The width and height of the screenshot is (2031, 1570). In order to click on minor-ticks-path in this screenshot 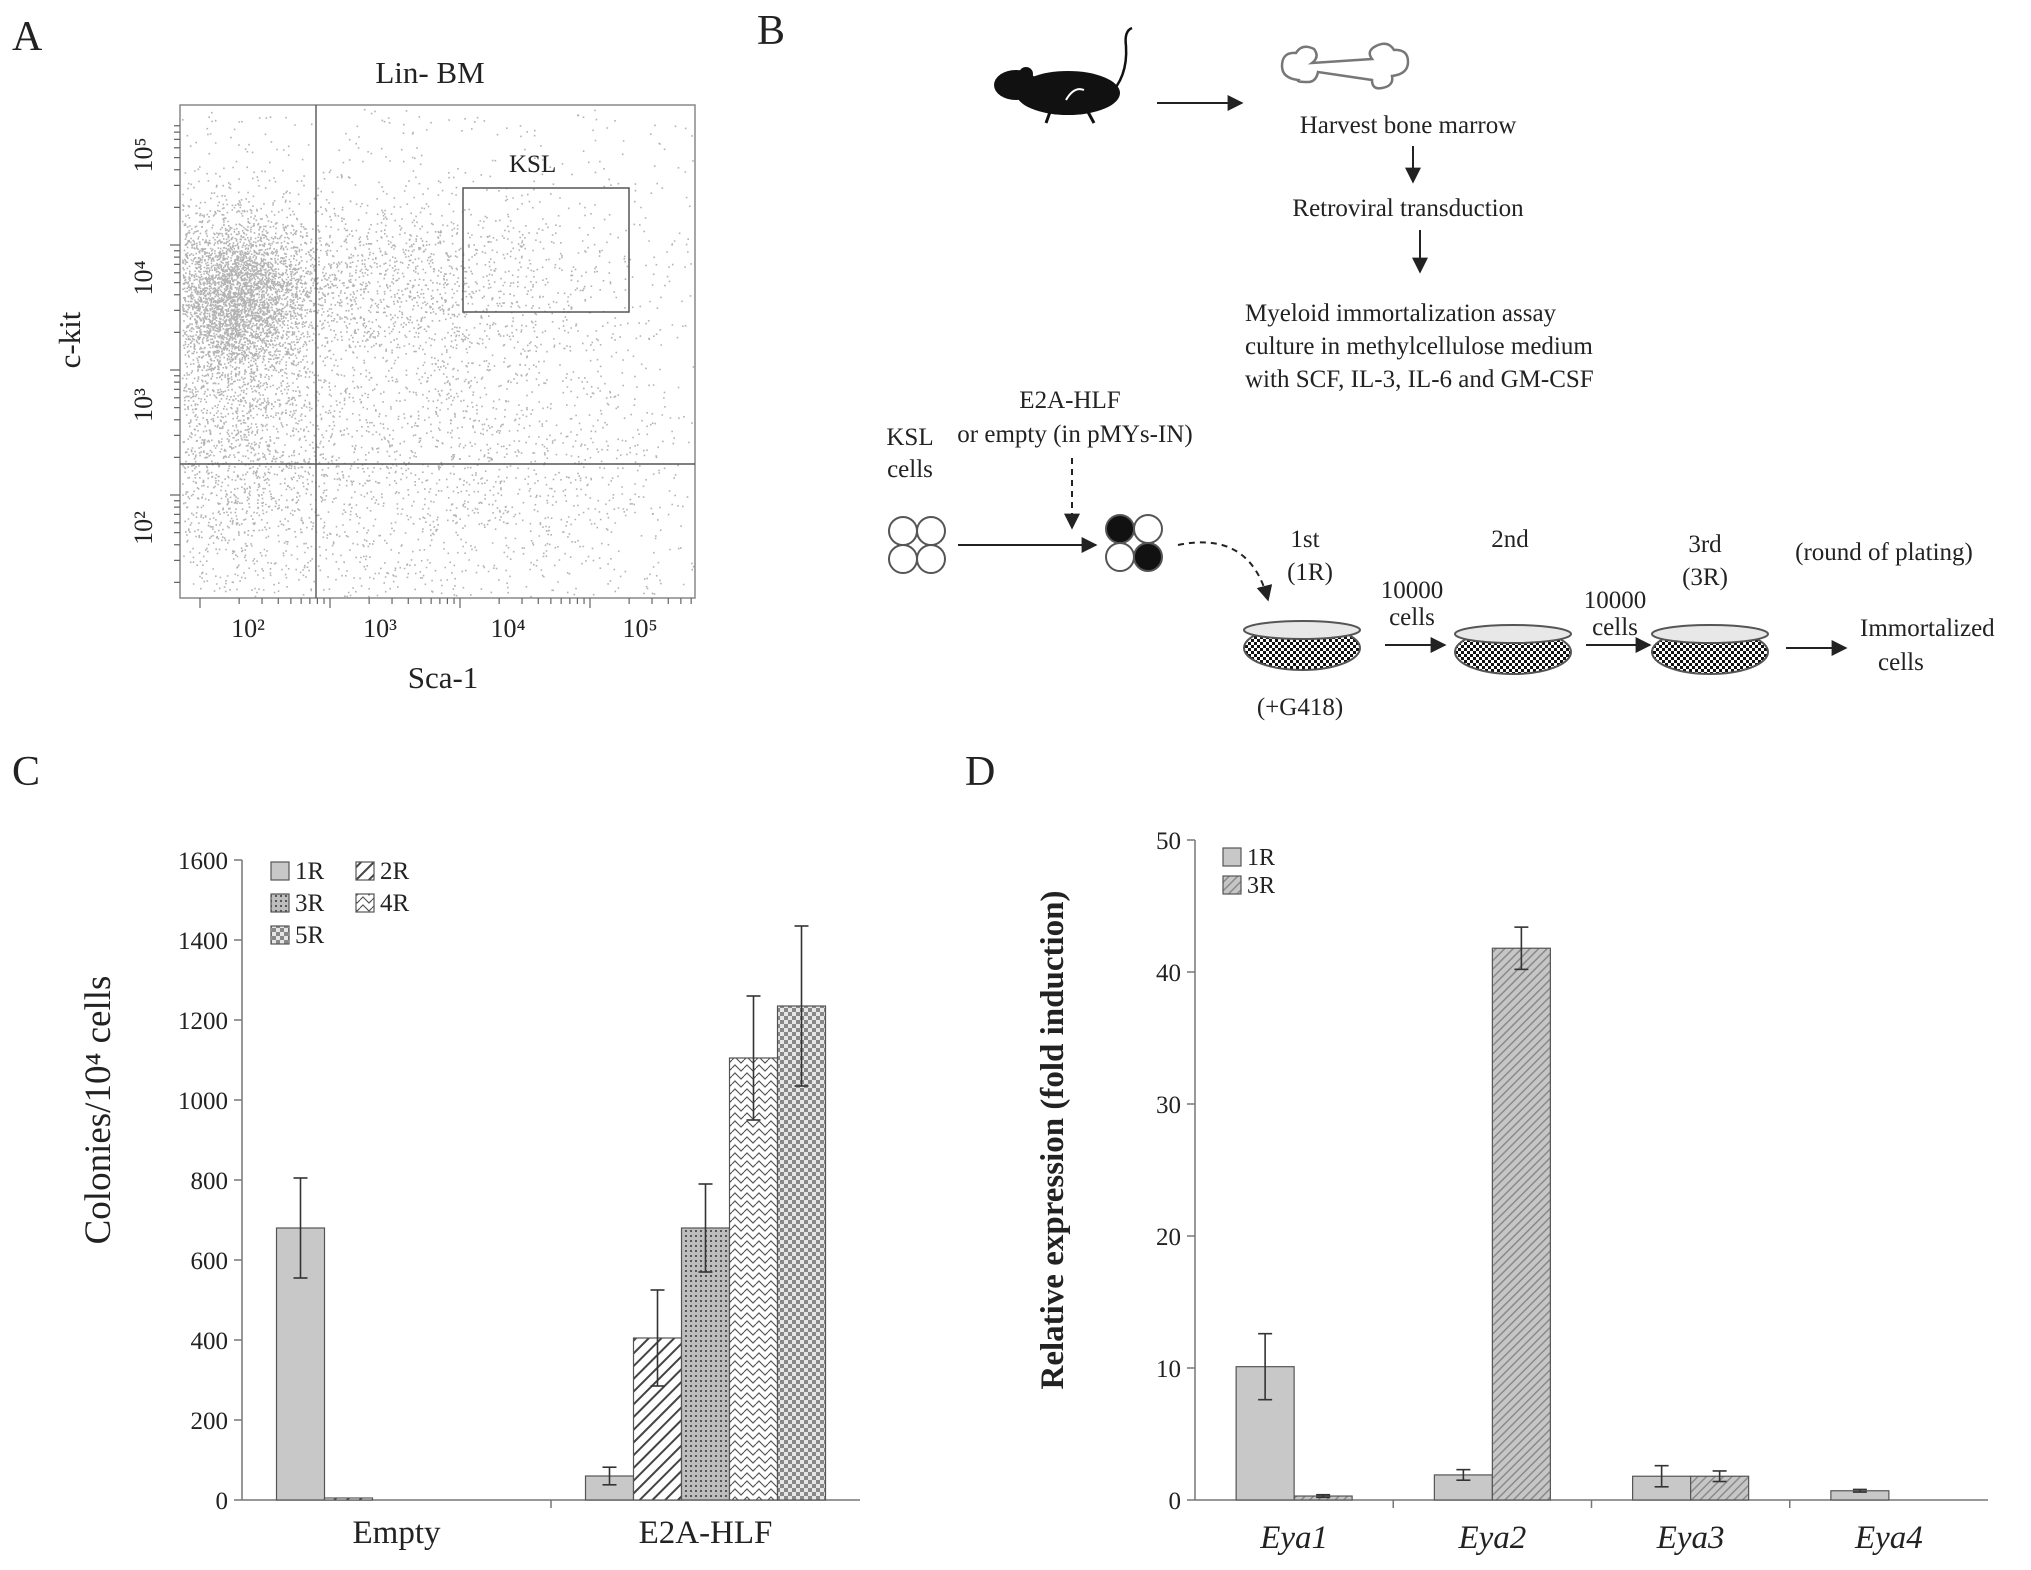, I will do `click(431, 366)`.